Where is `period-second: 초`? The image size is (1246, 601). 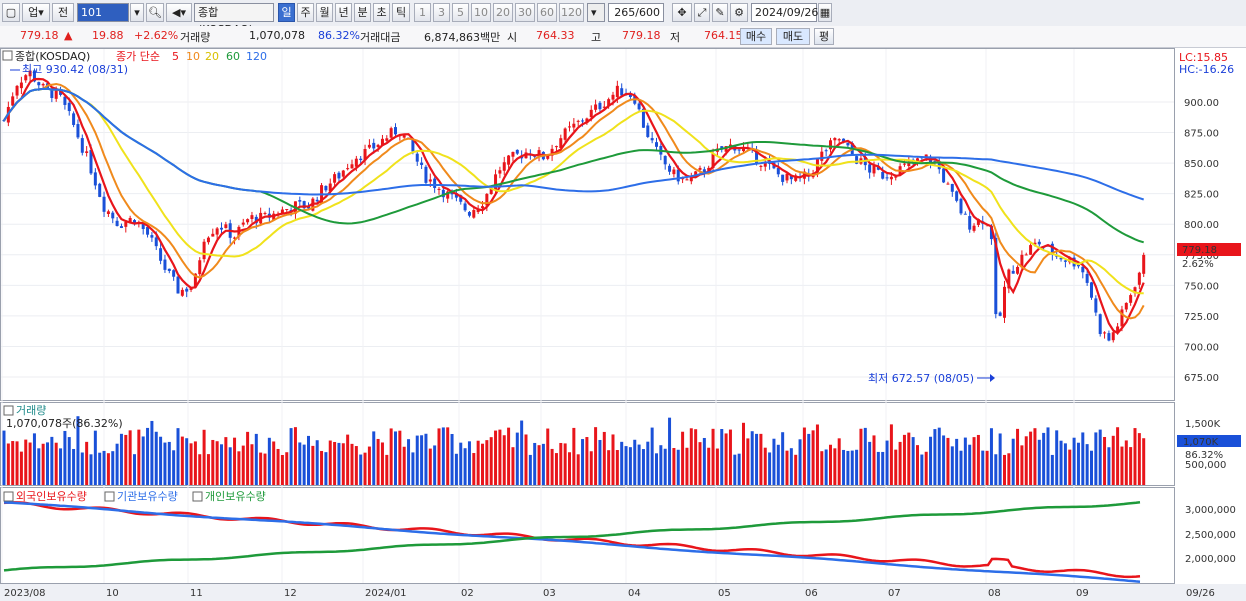 period-second: 초 is located at coordinates (381, 12).